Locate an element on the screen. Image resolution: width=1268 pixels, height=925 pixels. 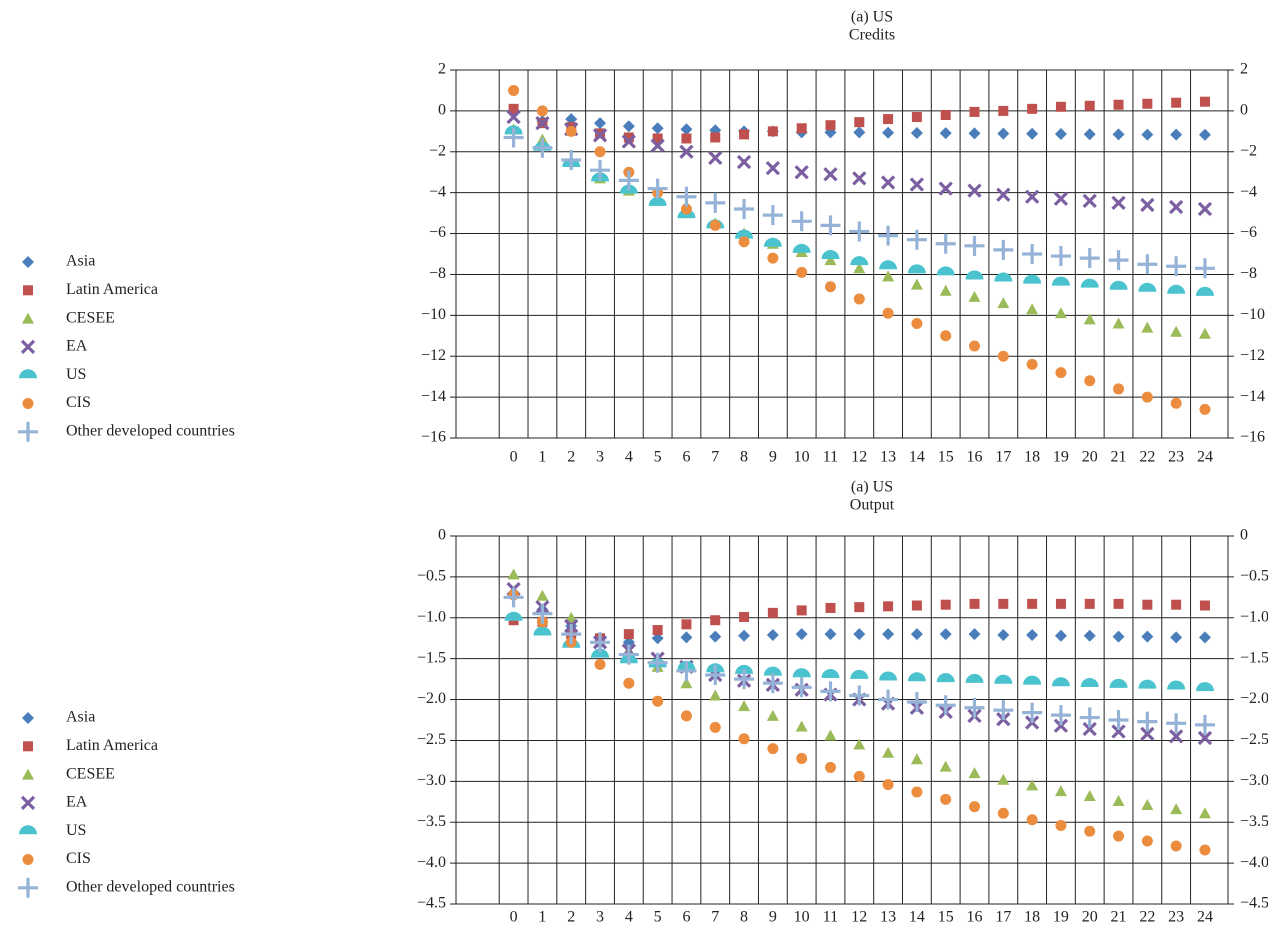
legend-label: Other developed countries is located at coordinates (150, 430).